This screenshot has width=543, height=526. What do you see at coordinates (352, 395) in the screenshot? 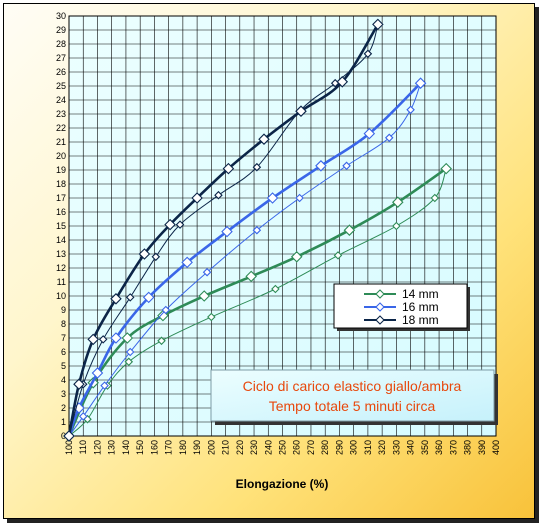
I see `annotation-background` at bounding box center [352, 395].